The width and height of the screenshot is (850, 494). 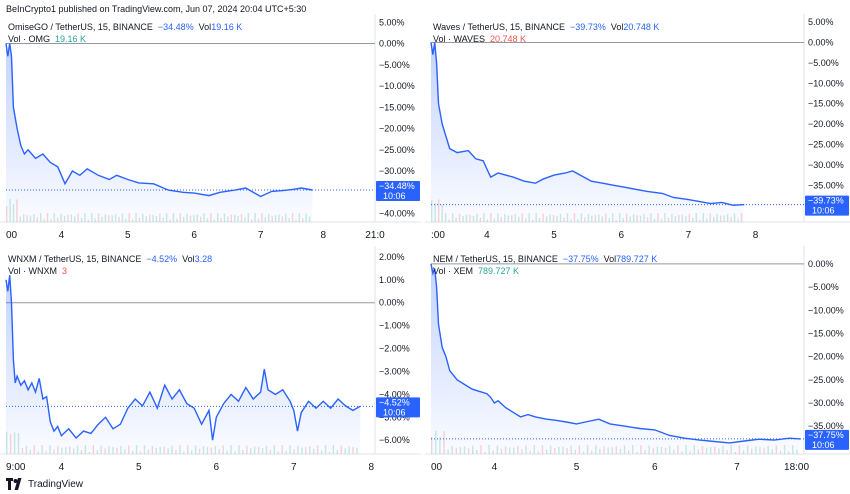 What do you see at coordinates (655, 467) in the screenshot?
I see `x-tick-label: 6` at bounding box center [655, 467].